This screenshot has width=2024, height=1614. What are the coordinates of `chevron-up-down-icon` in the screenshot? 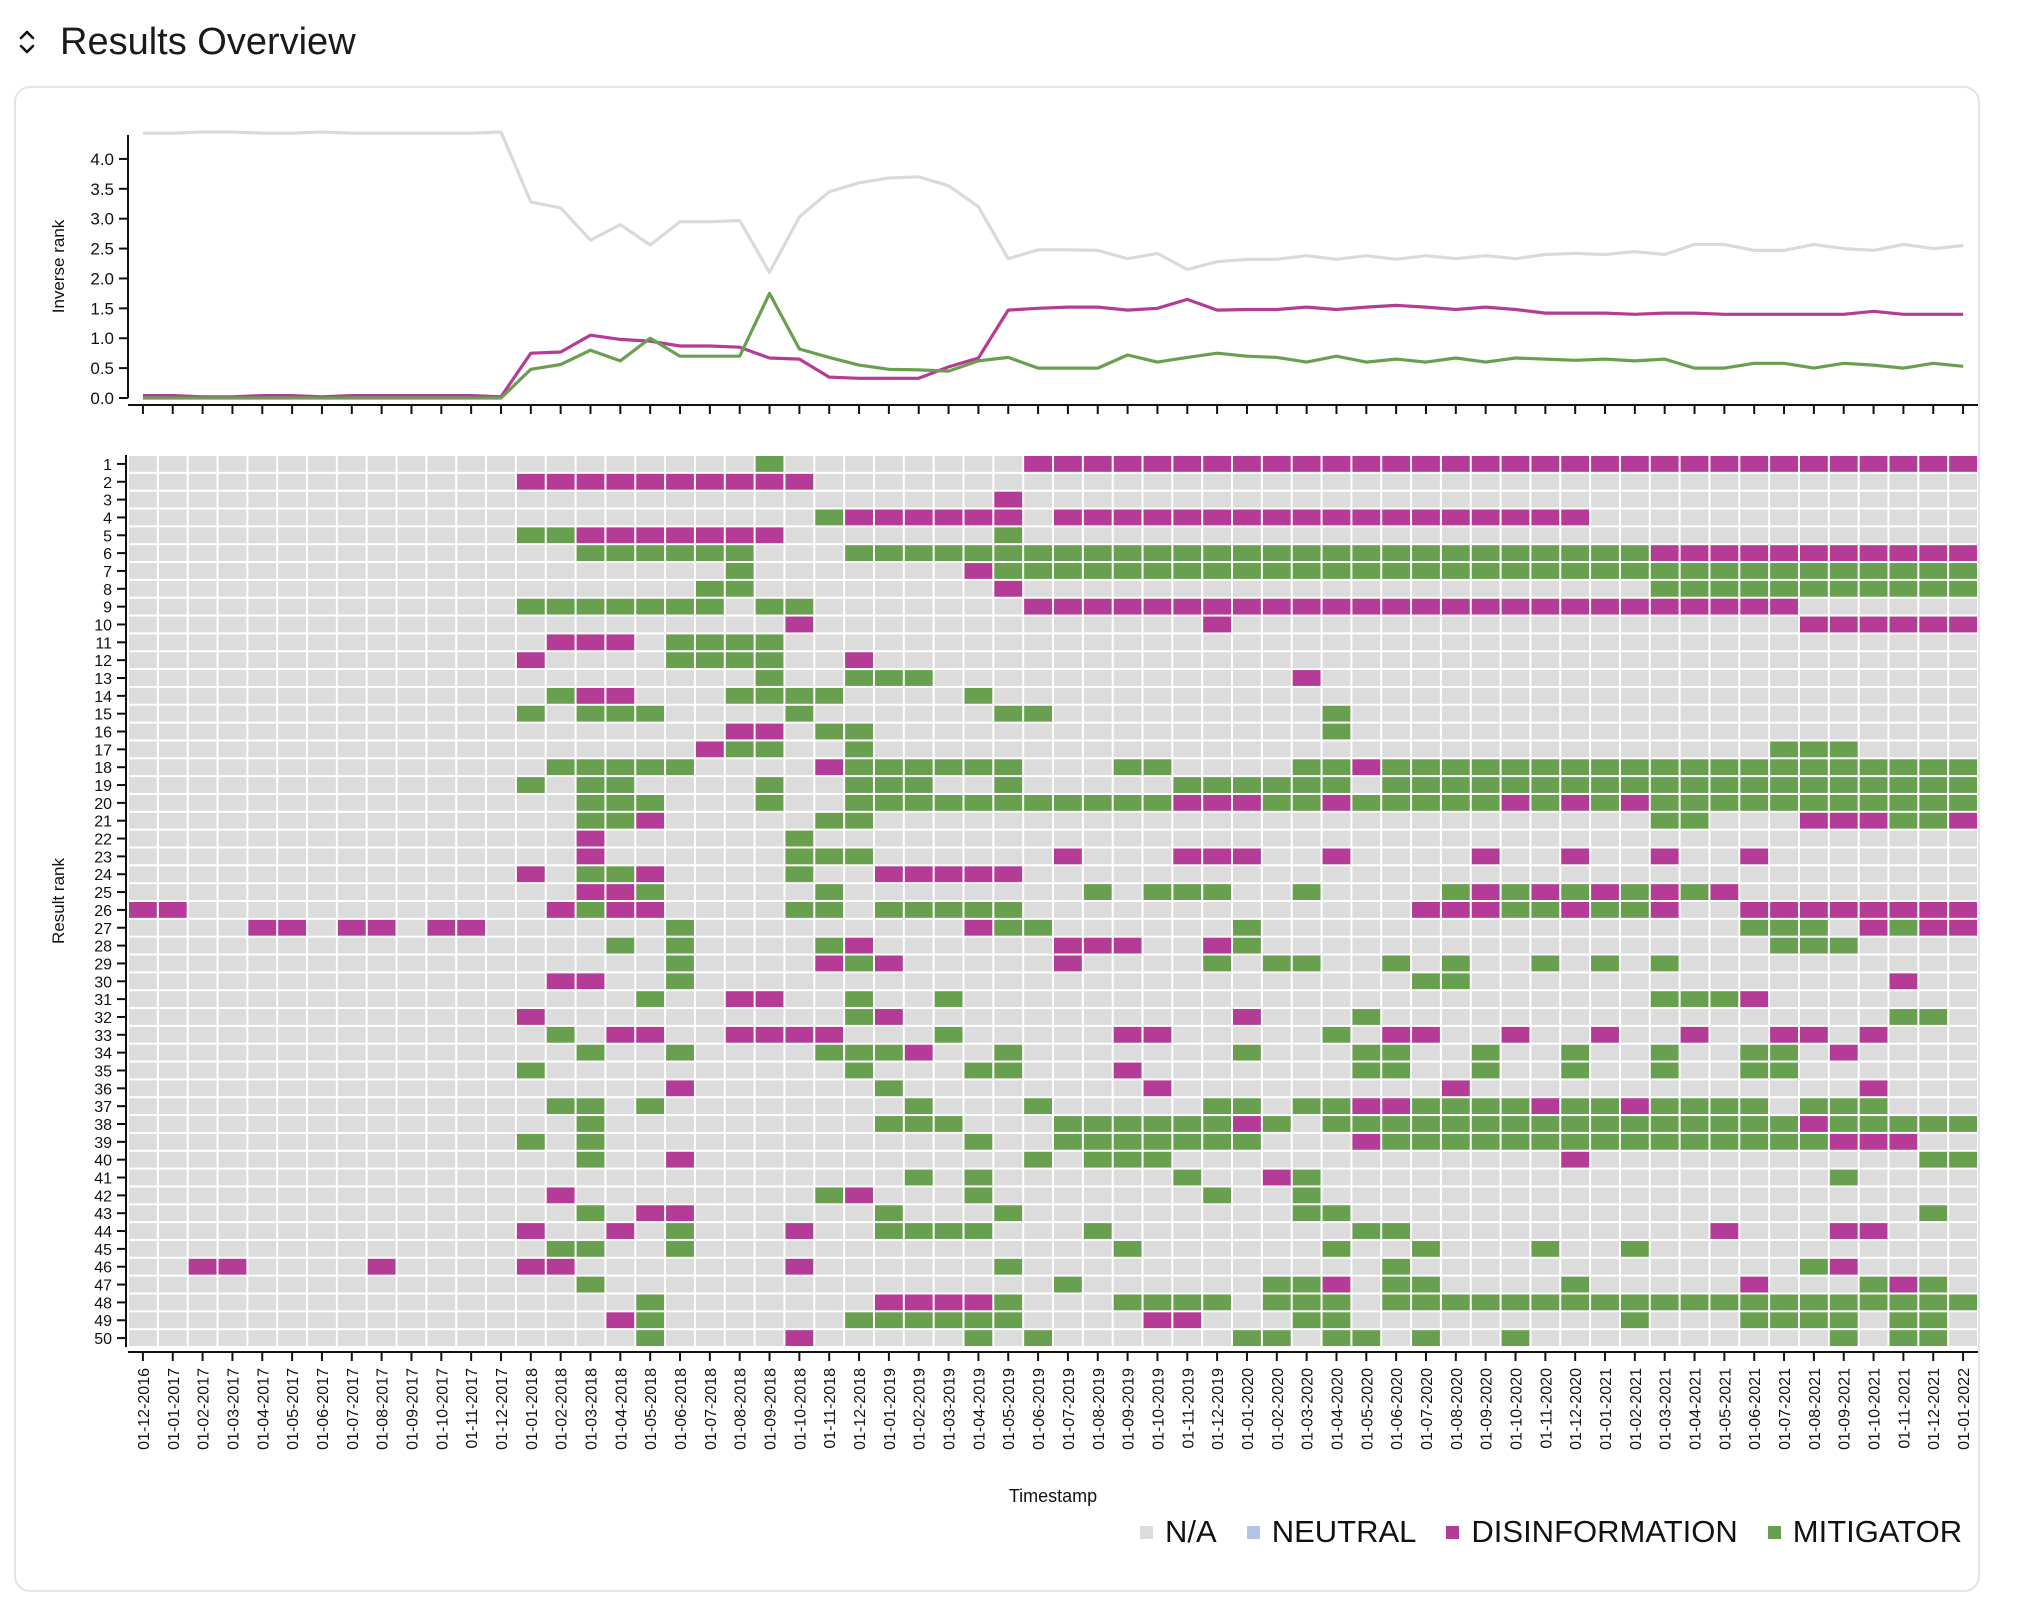 It's located at (27, 42).